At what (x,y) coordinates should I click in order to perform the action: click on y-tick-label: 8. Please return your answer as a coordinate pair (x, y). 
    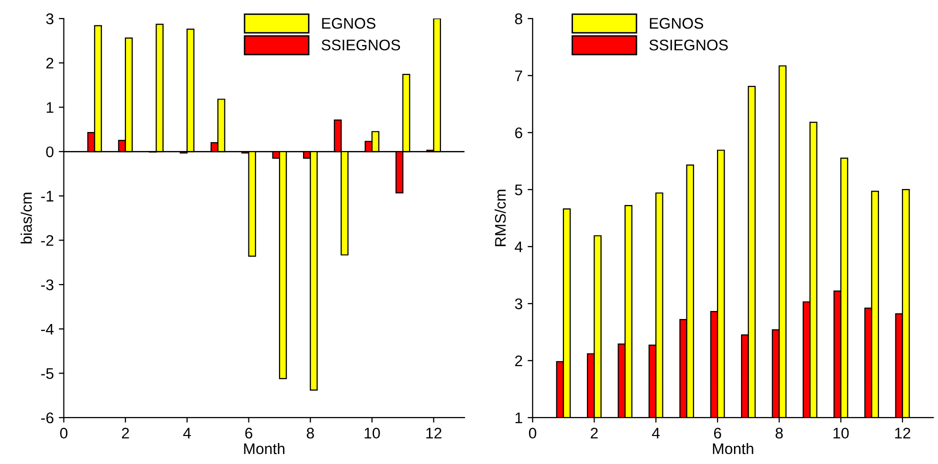
    Looking at the image, I should click on (518, 18).